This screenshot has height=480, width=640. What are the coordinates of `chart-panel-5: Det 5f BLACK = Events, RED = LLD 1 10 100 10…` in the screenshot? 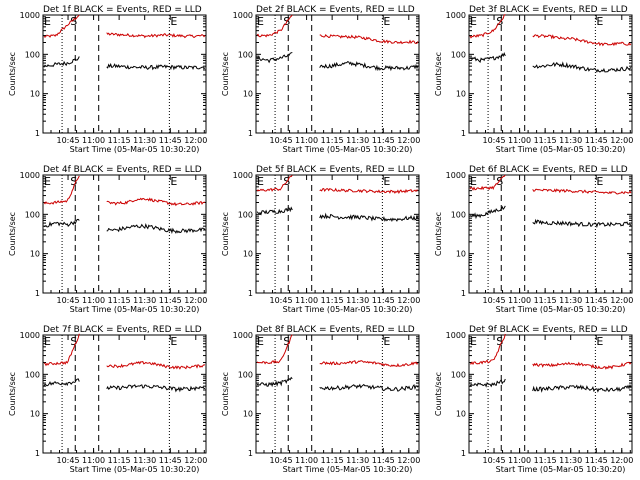 It's located at (320, 239).